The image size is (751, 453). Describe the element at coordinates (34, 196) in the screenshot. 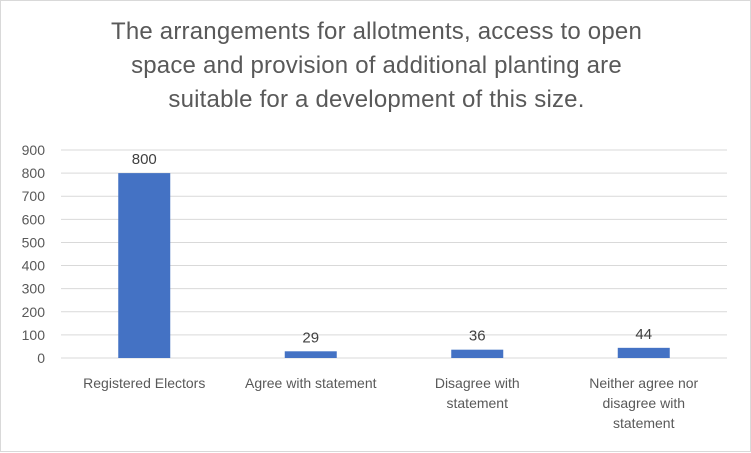

I see `y-tick-label: 700` at that location.